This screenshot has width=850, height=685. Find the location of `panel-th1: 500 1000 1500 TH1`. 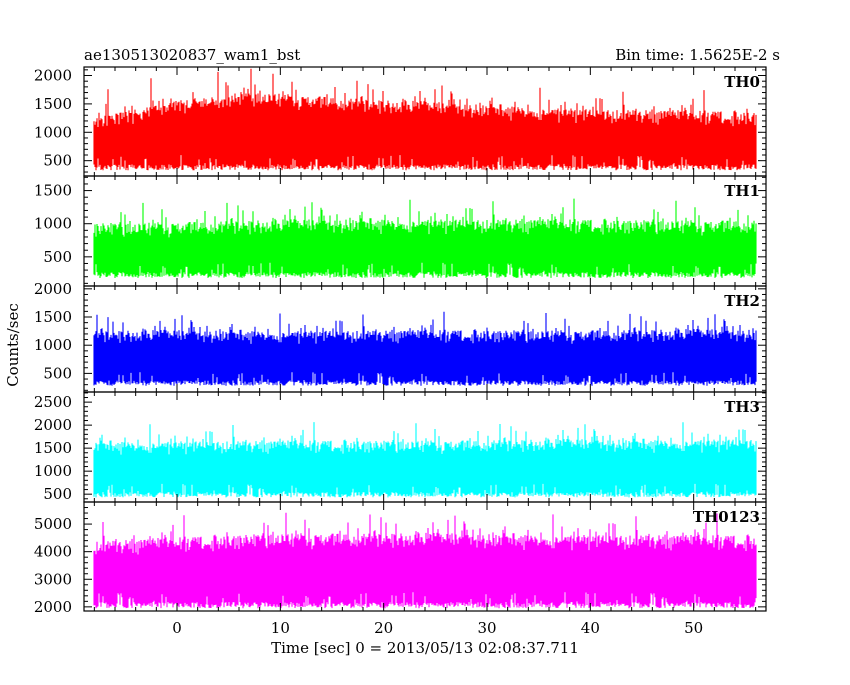

panel-th1: 500 1000 1500 TH1 is located at coordinates (400, 231).